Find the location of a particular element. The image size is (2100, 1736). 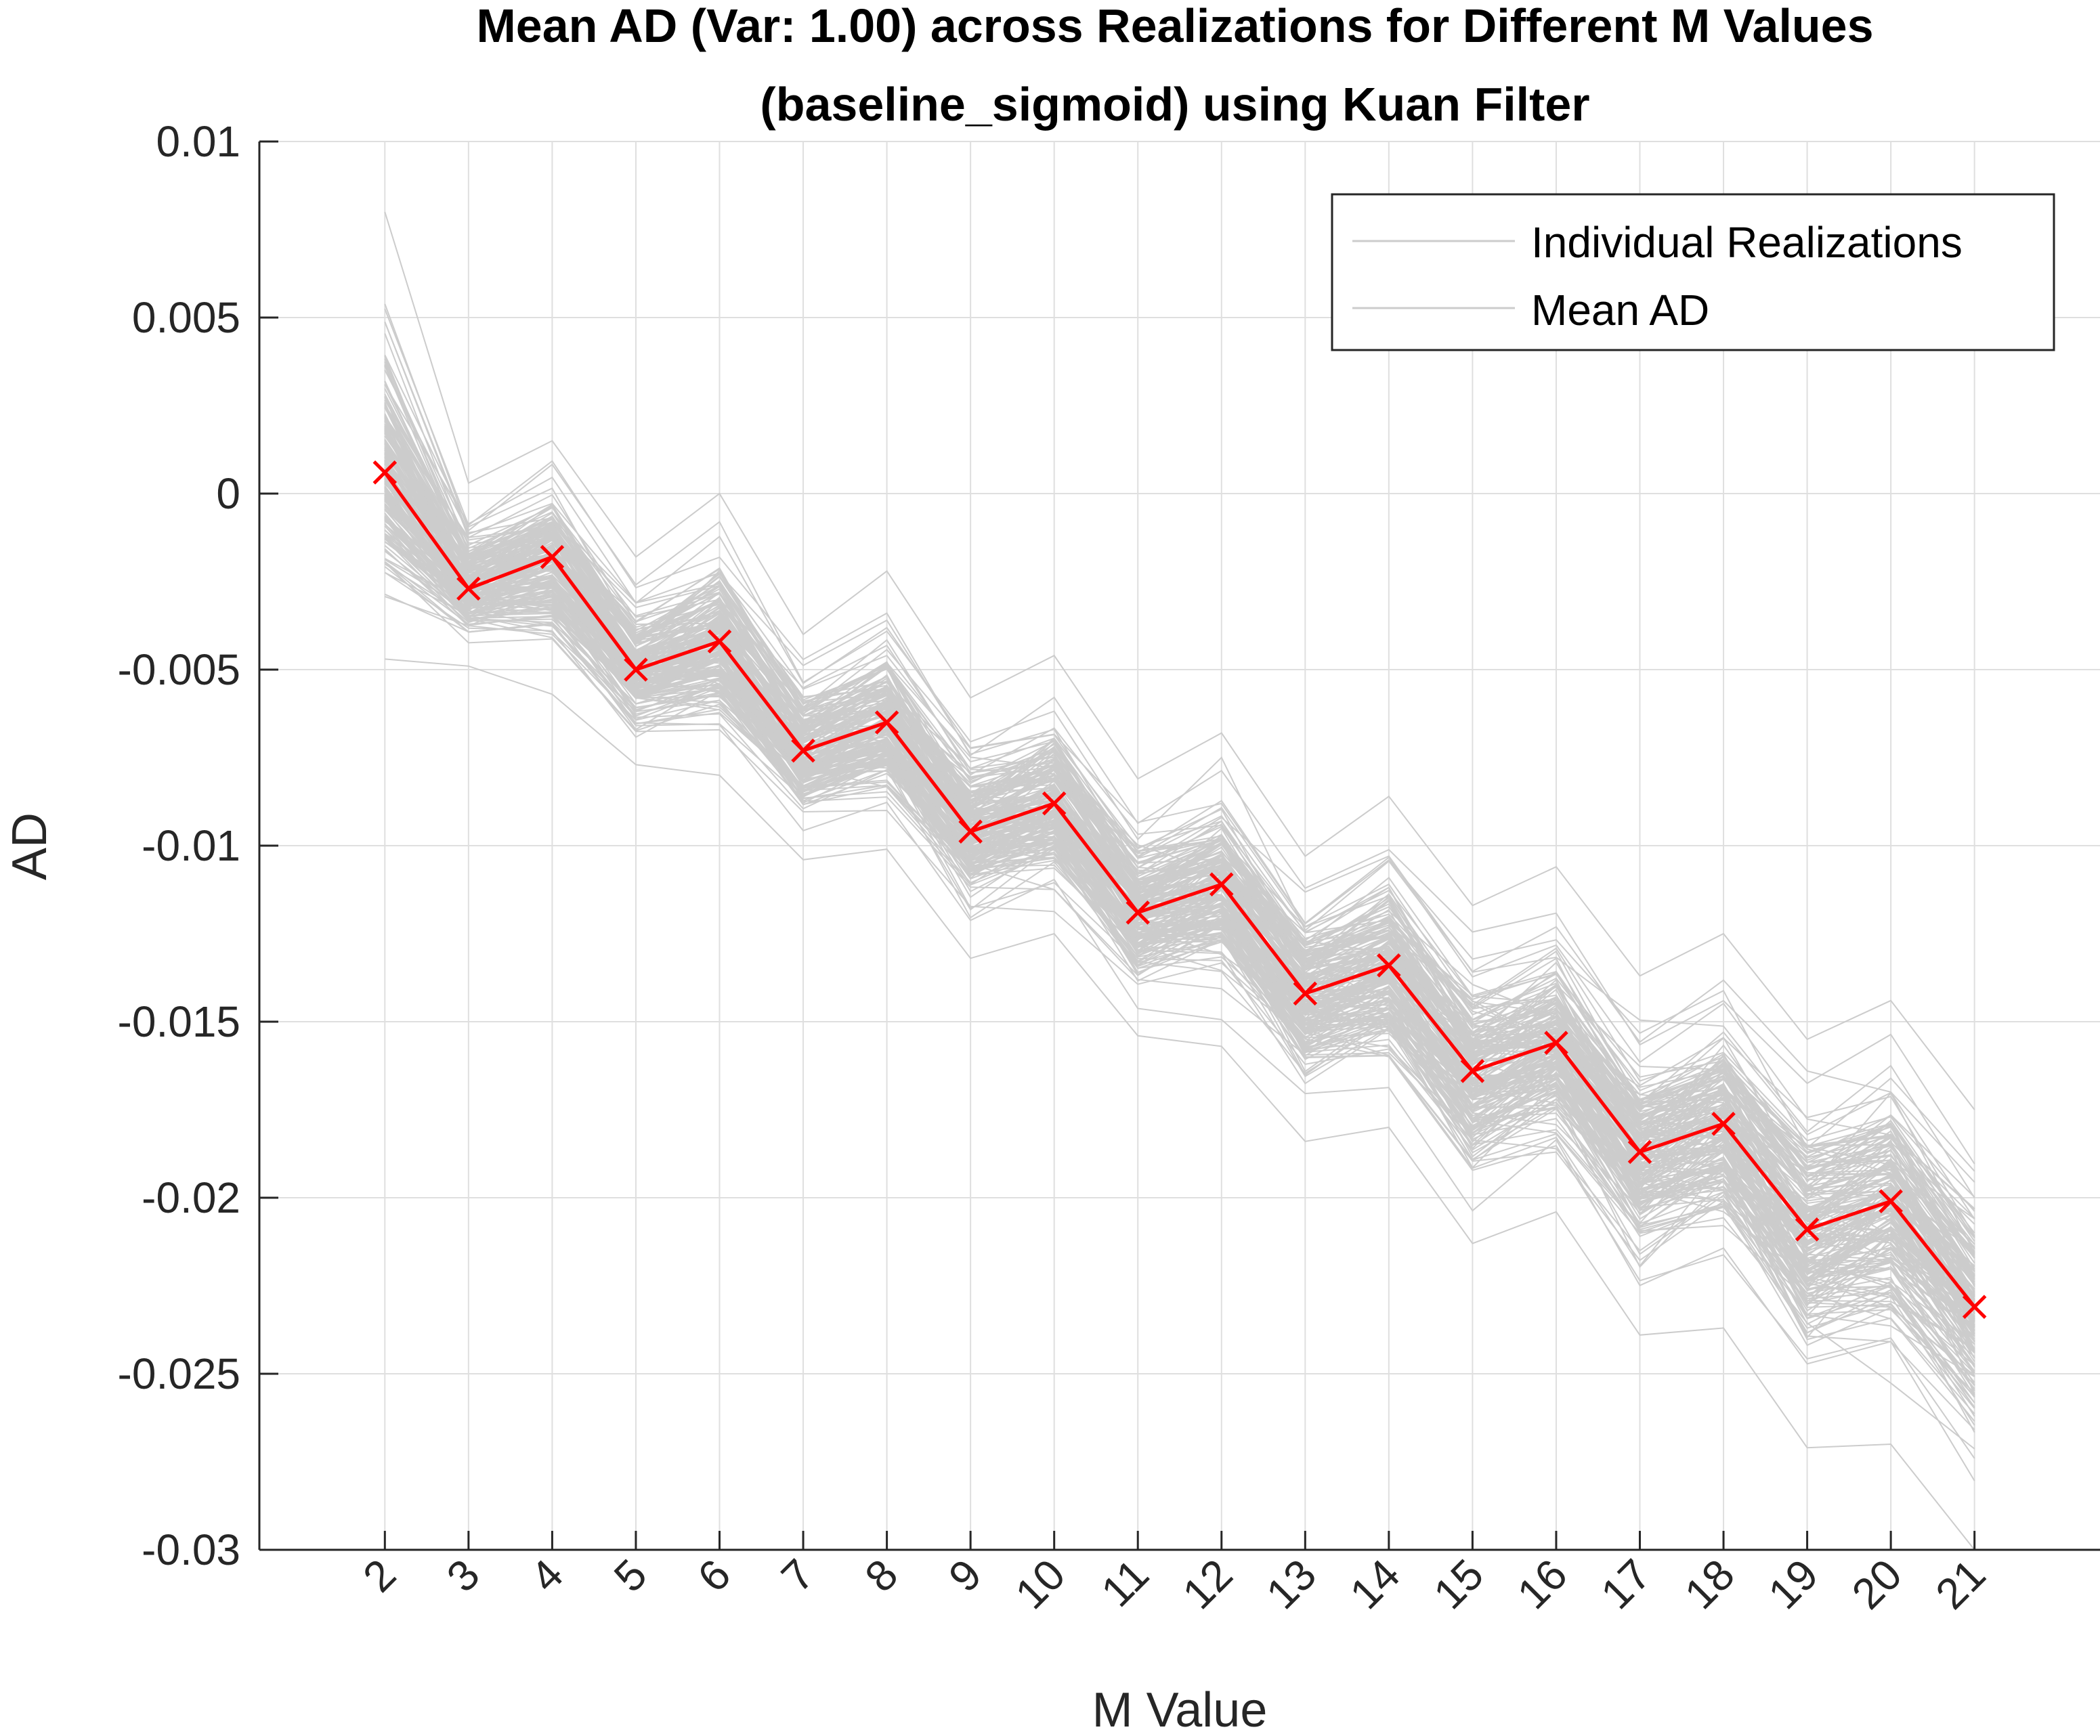

y-tick-label: -0.015 is located at coordinates (179, 1021).